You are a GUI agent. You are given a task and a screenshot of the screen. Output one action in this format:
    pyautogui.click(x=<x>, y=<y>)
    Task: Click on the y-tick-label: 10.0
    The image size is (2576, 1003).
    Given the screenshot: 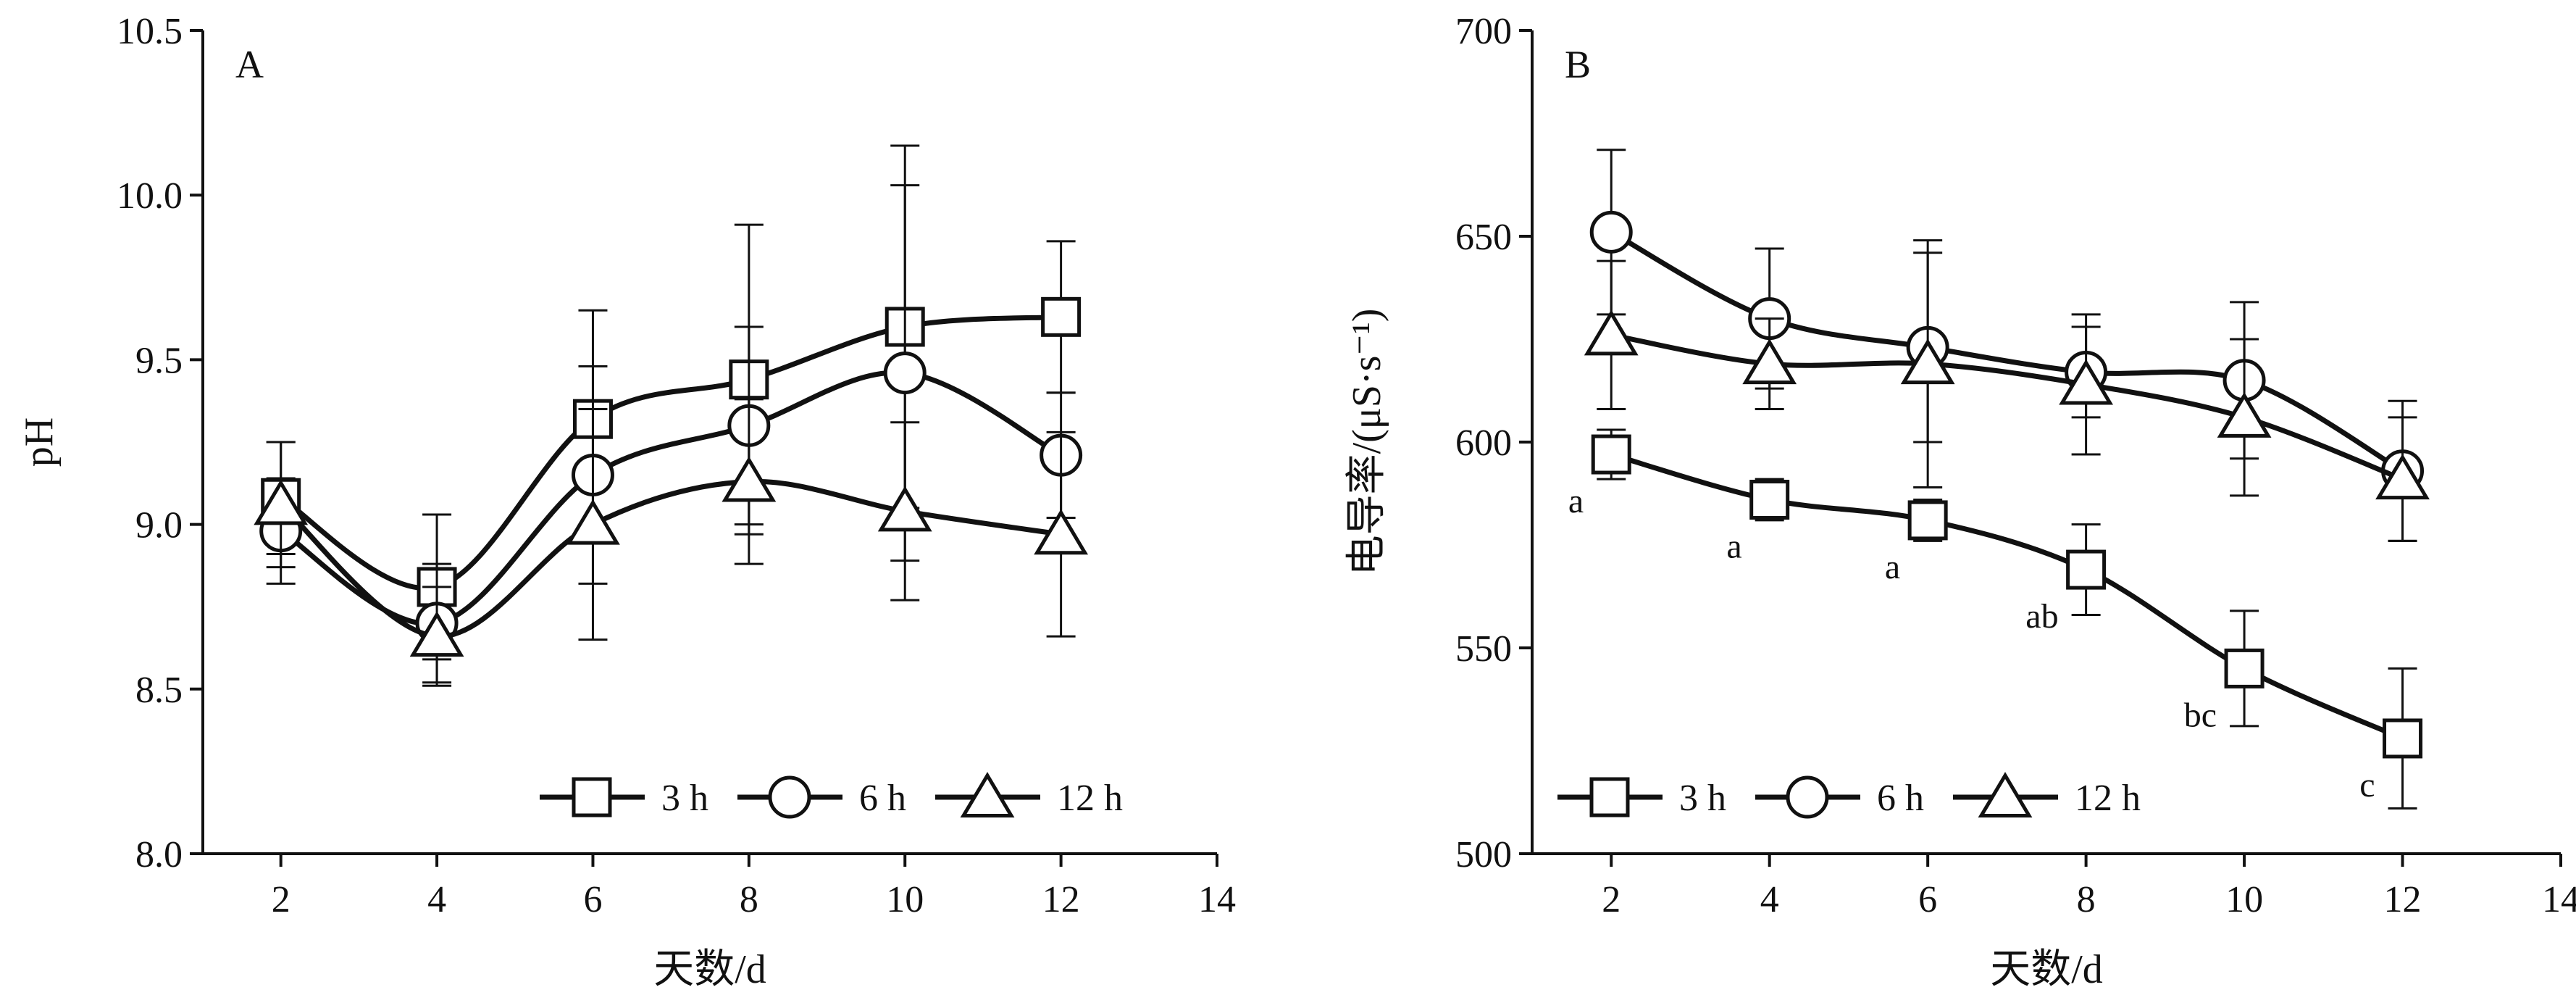 What is the action you would take?
    pyautogui.click(x=150, y=196)
    